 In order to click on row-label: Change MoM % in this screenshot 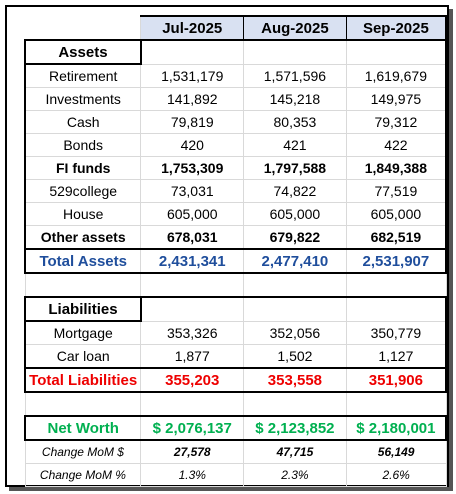, I will do `click(83, 475)`.